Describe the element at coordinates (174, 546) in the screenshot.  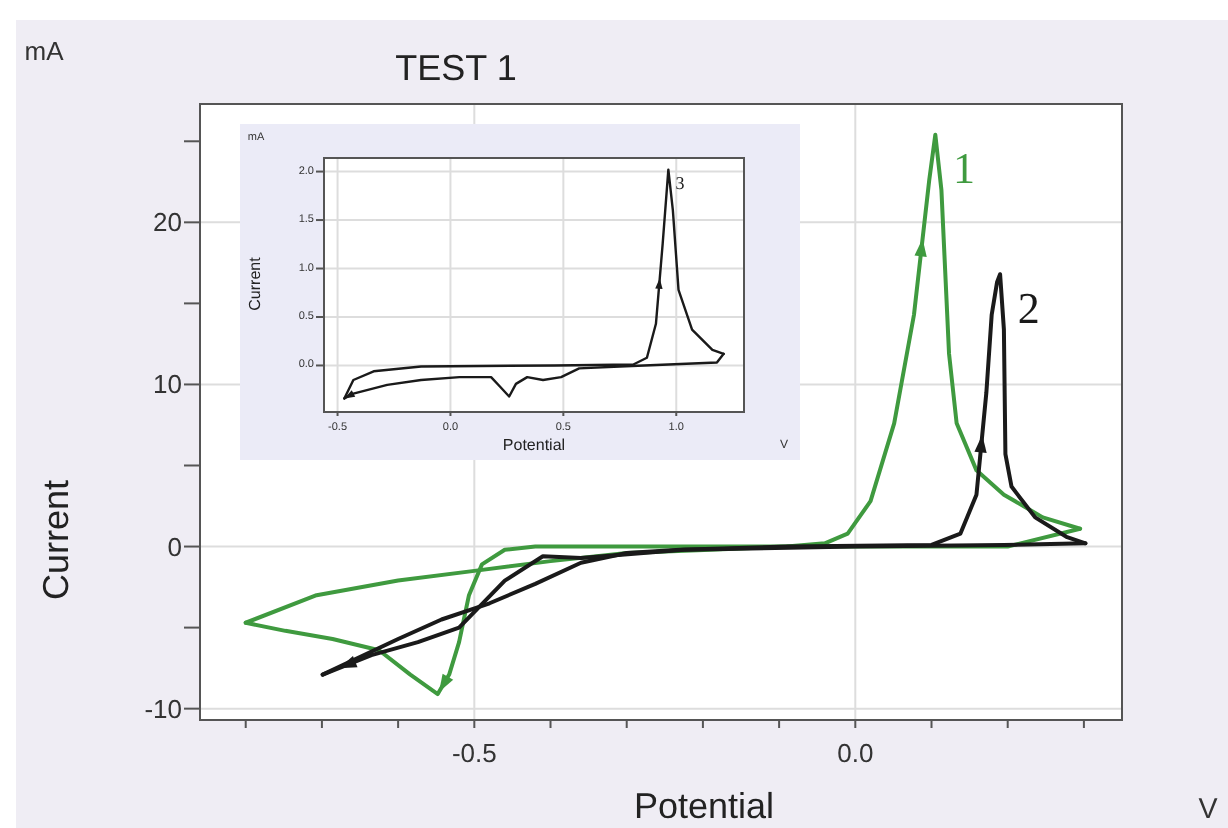
I see `y-tick-label: 0` at that location.